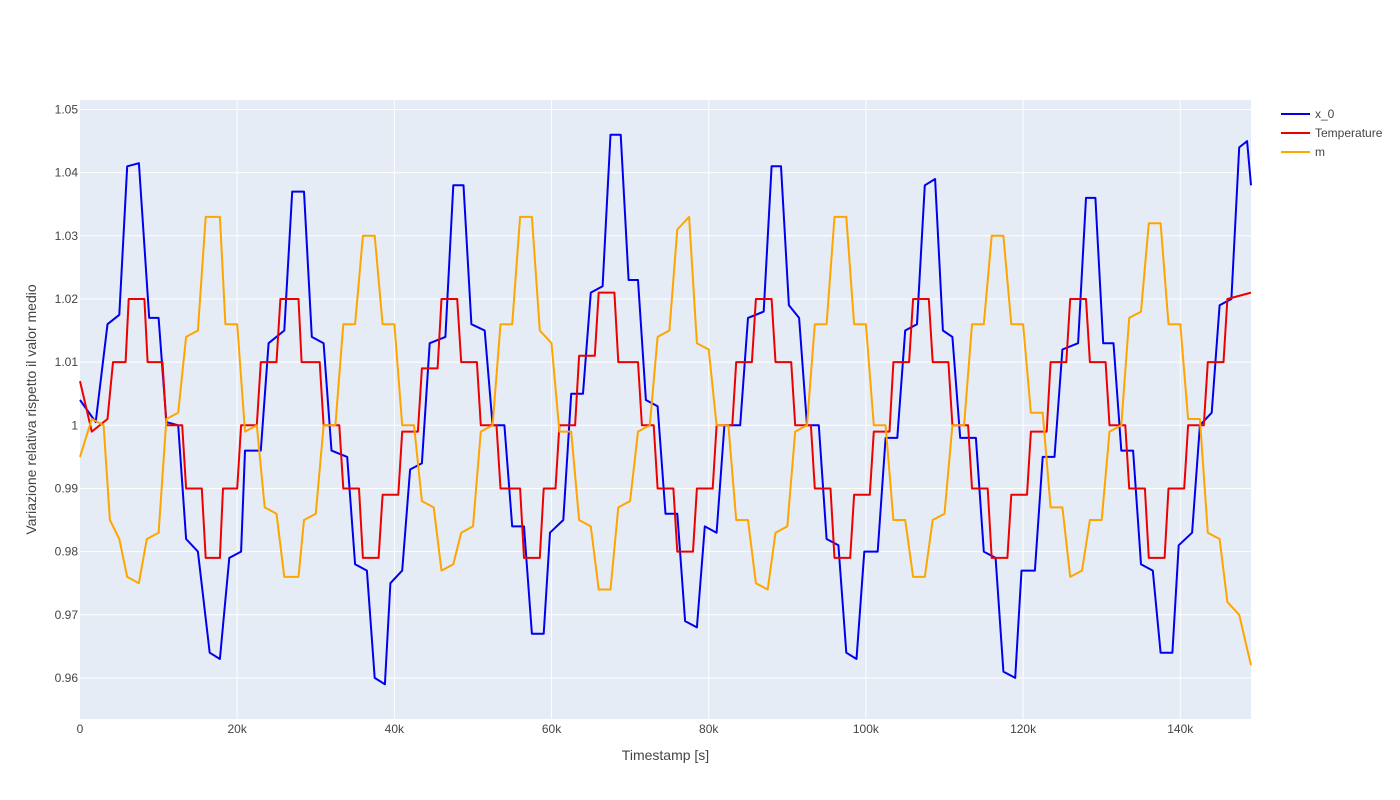  I want to click on y-tick-label: 0.99, so click(67, 488).